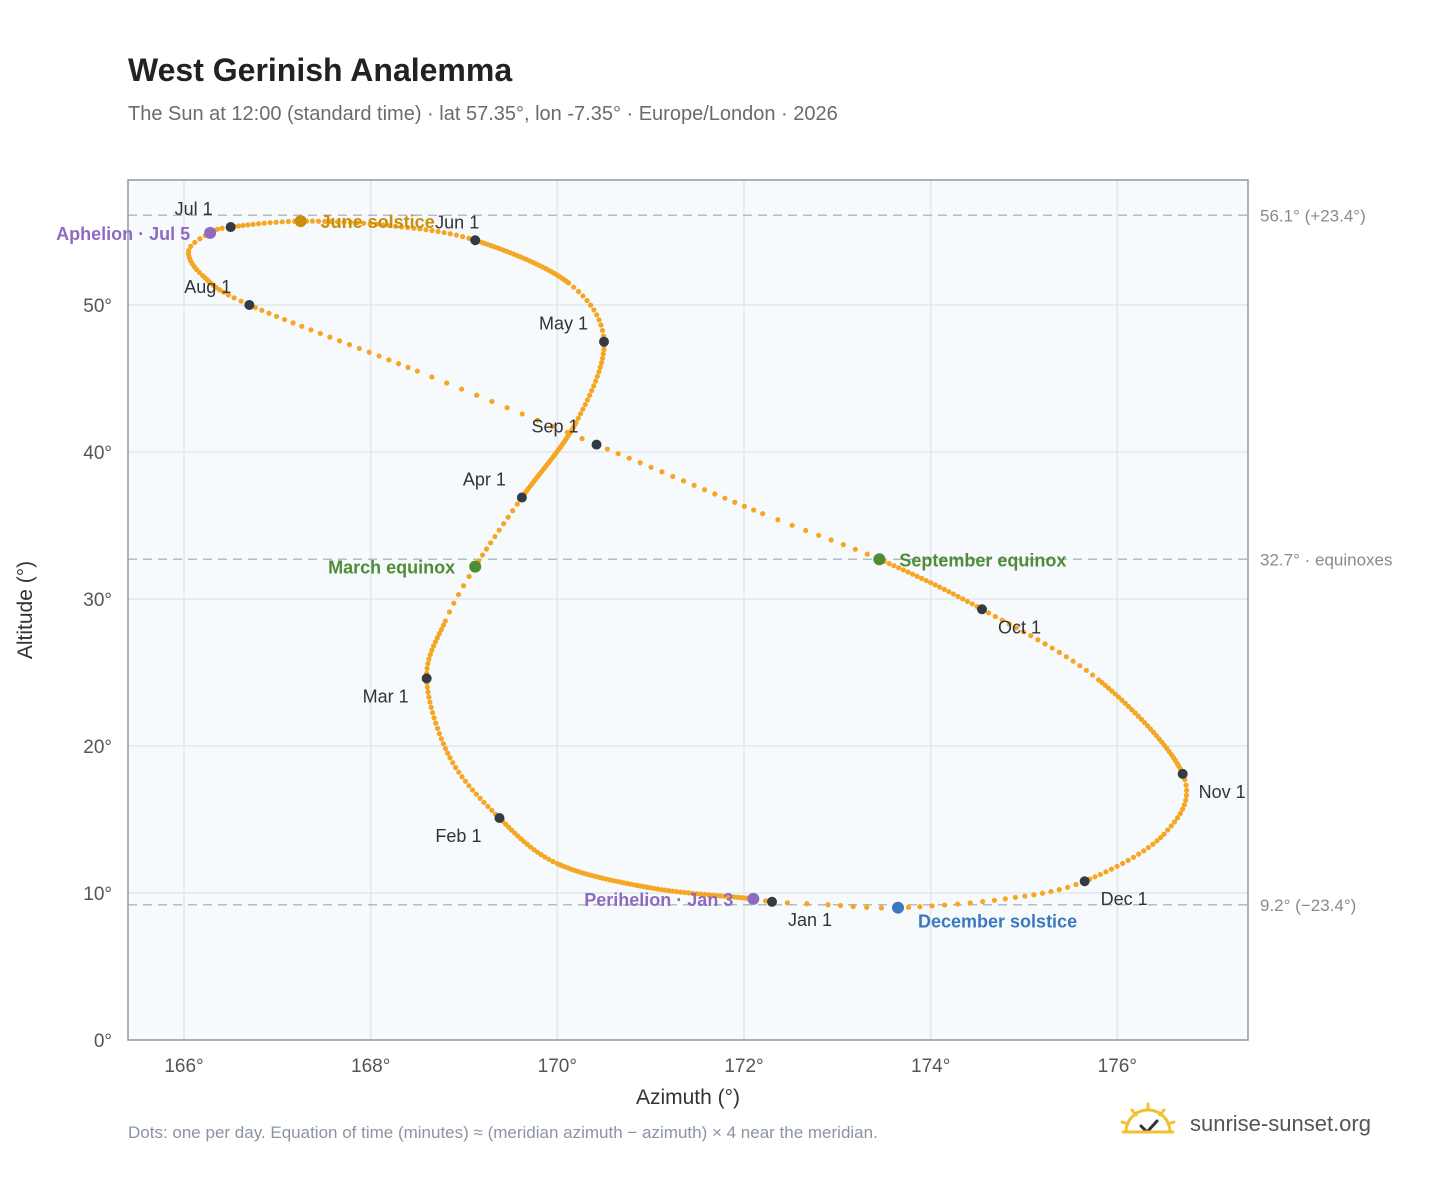 The width and height of the screenshot is (1448, 1188). Describe the element at coordinates (103, 1041) in the screenshot. I see `y-tick-label: 0°` at that location.